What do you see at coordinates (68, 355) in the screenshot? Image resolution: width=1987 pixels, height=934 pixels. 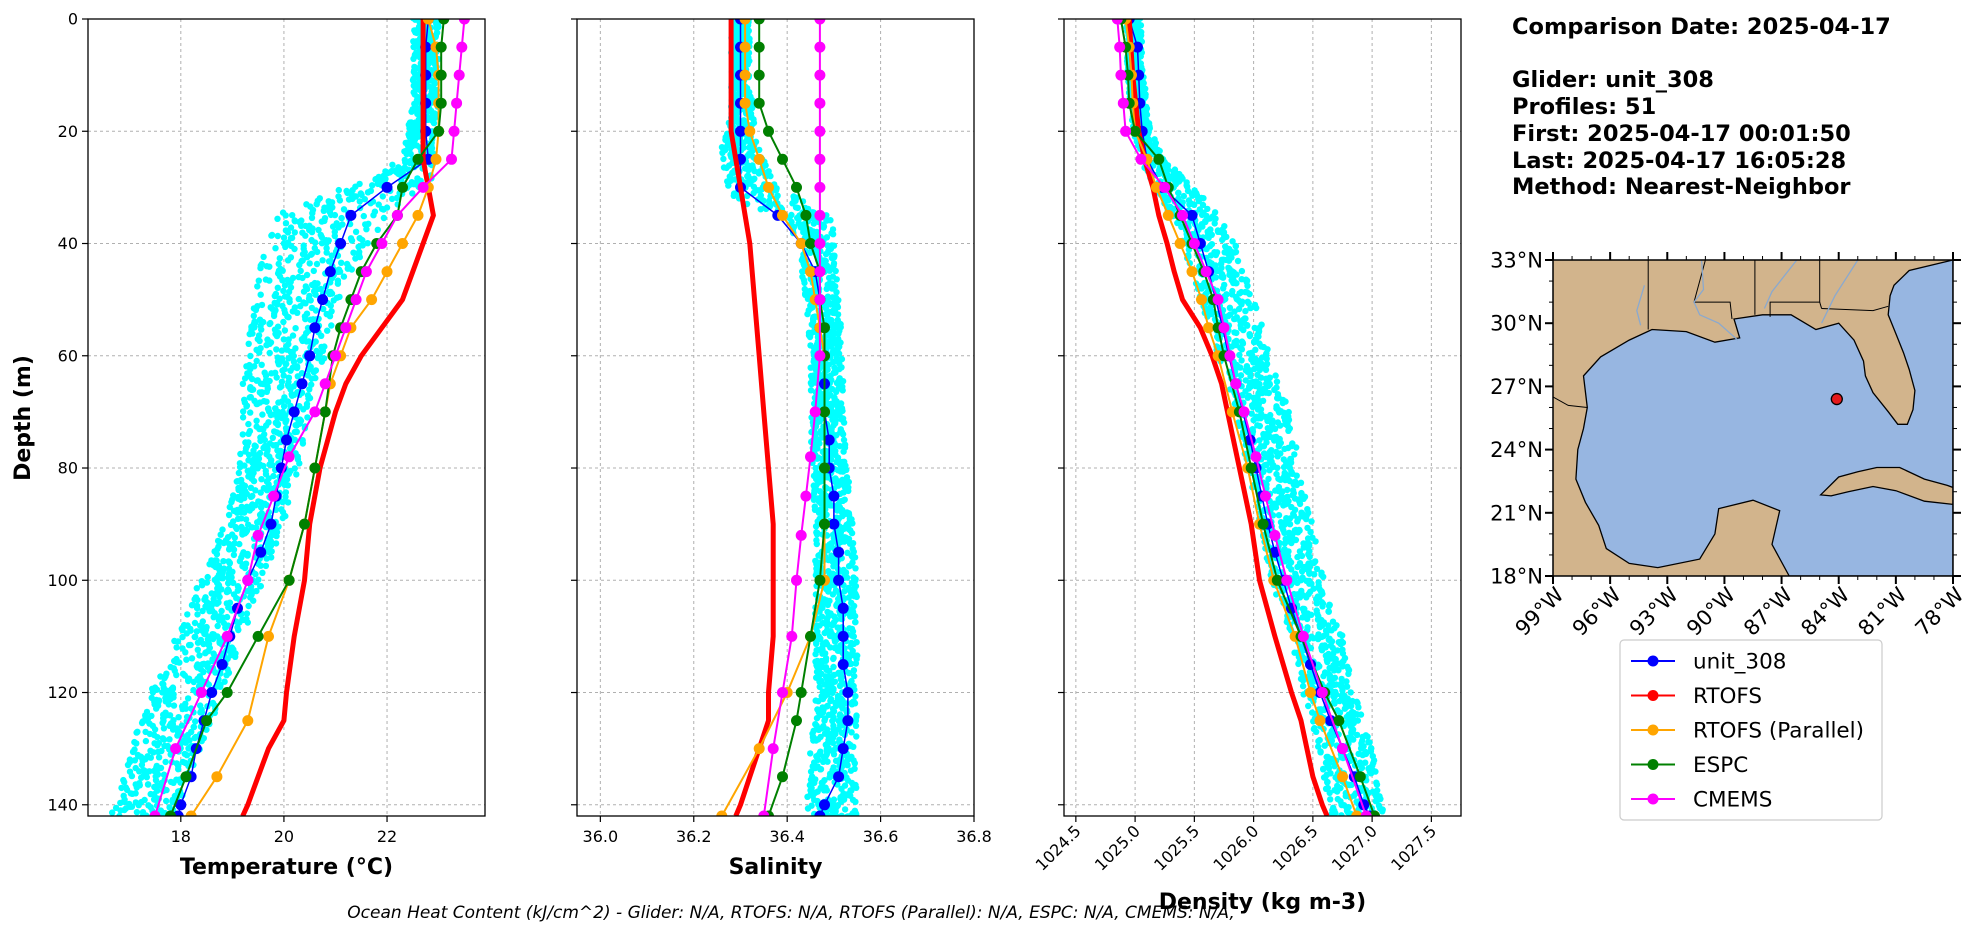 I see `y-tick-label: 60` at bounding box center [68, 355].